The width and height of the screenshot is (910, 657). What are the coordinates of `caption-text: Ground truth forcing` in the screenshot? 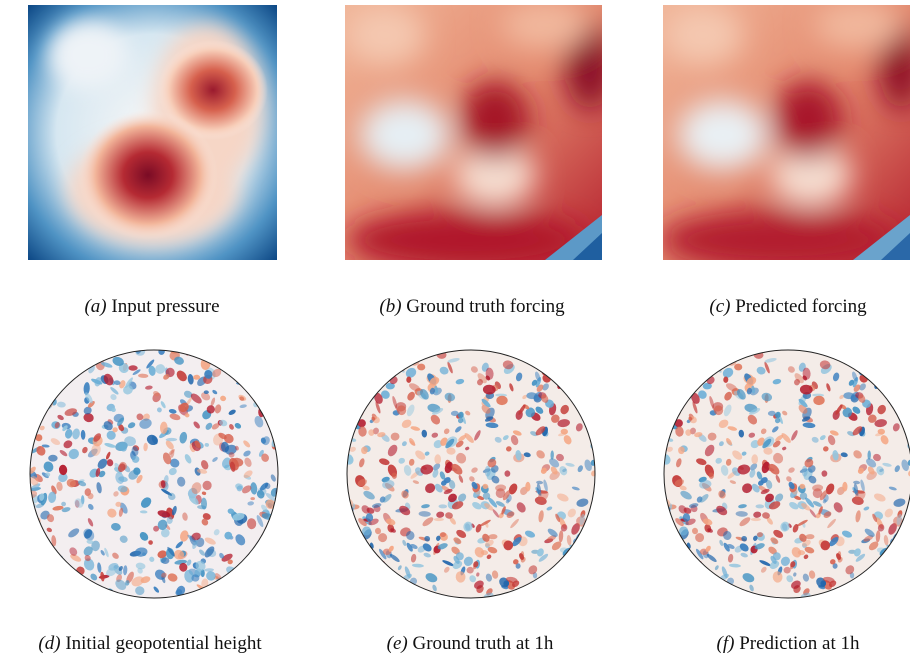 It's located at (485, 306).